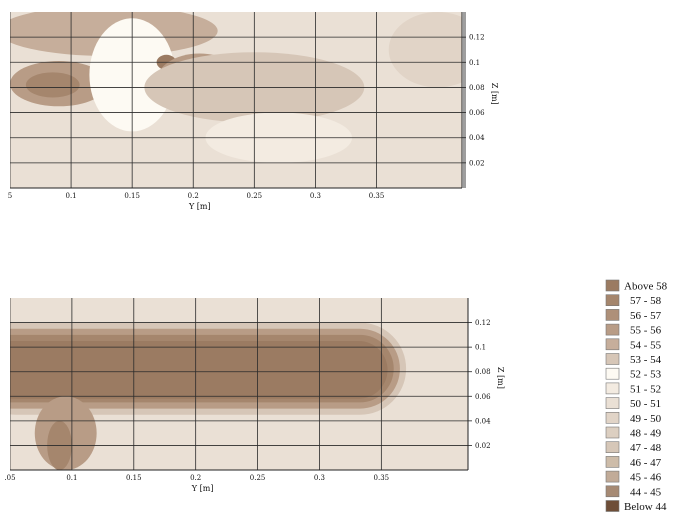  Describe the element at coordinates (9, 478) in the screenshot. I see `x-tick-label: .05` at that location.